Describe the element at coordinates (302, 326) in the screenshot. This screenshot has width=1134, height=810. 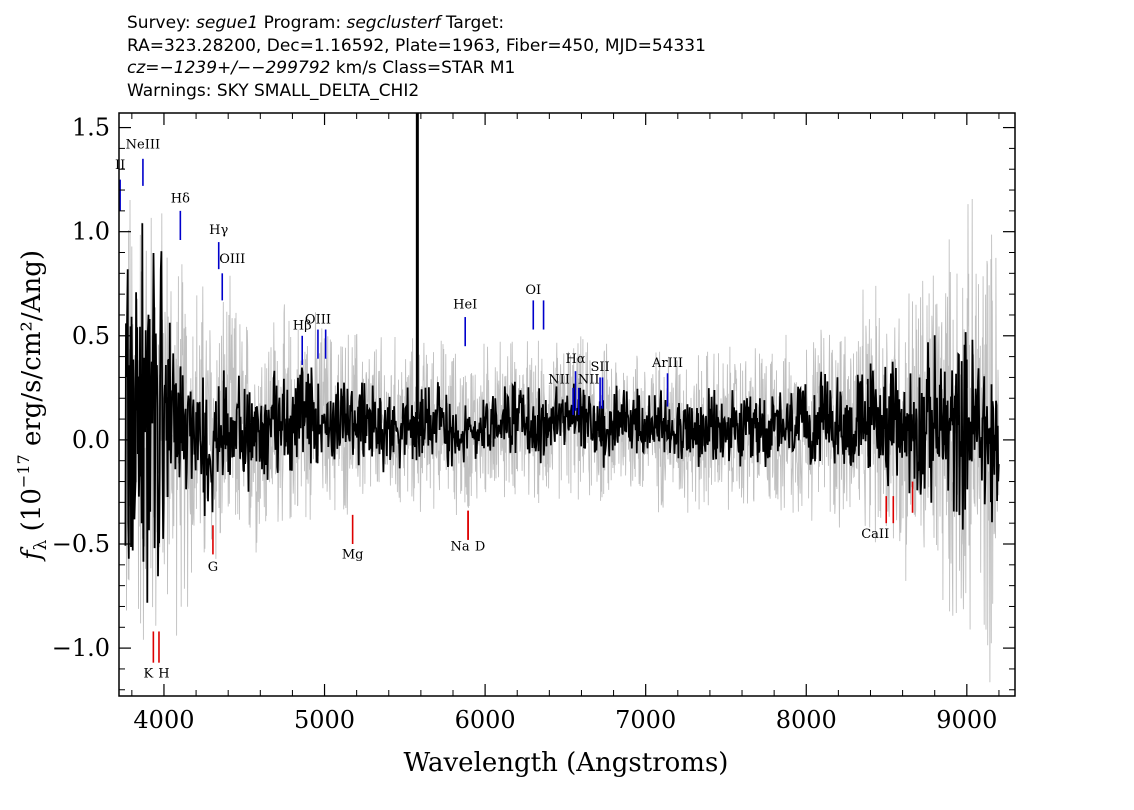
I see `emission-line-label: Hβ` at that location.